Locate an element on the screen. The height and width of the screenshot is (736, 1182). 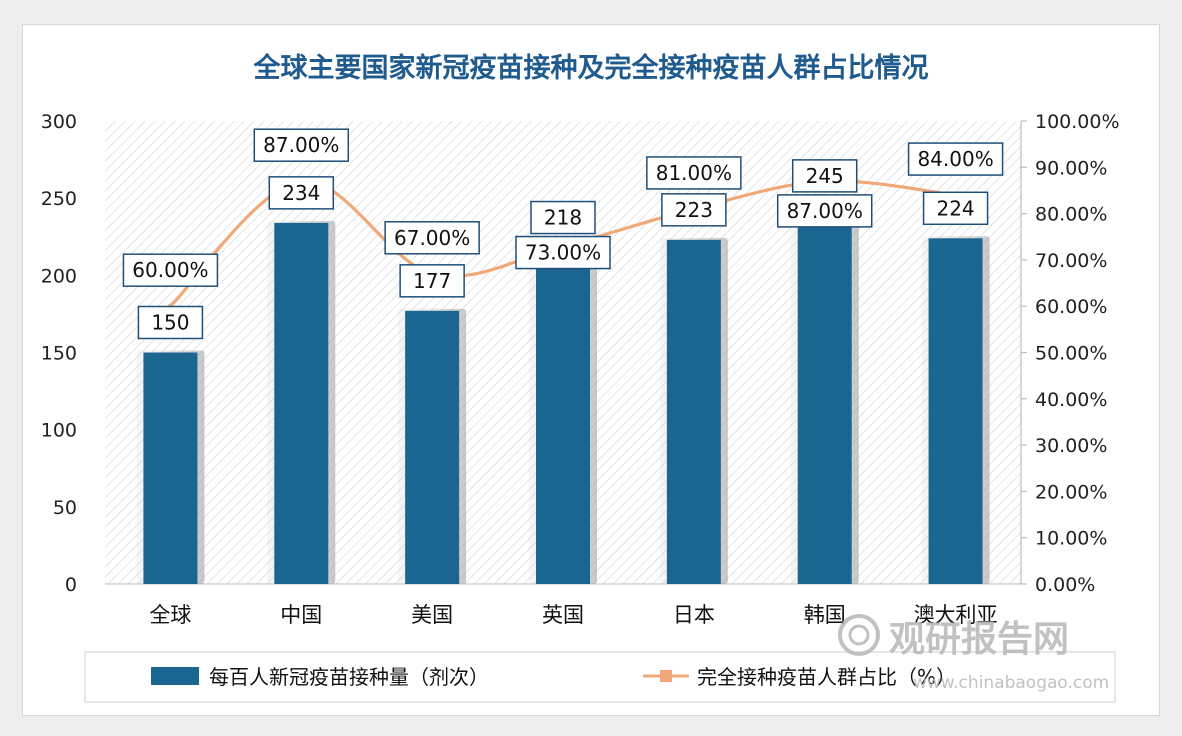
data-label: 234 is located at coordinates (301, 193).